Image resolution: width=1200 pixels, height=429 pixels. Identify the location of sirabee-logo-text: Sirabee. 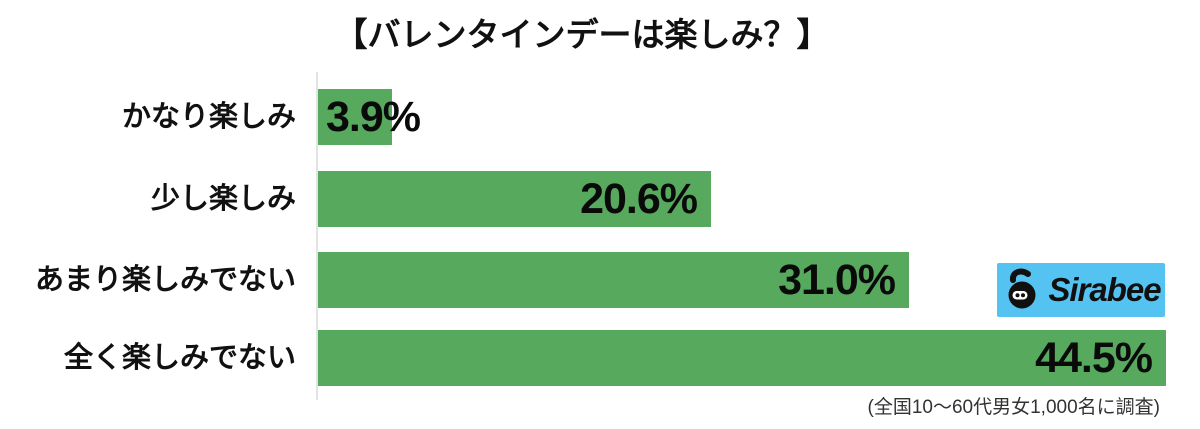
(1104, 289).